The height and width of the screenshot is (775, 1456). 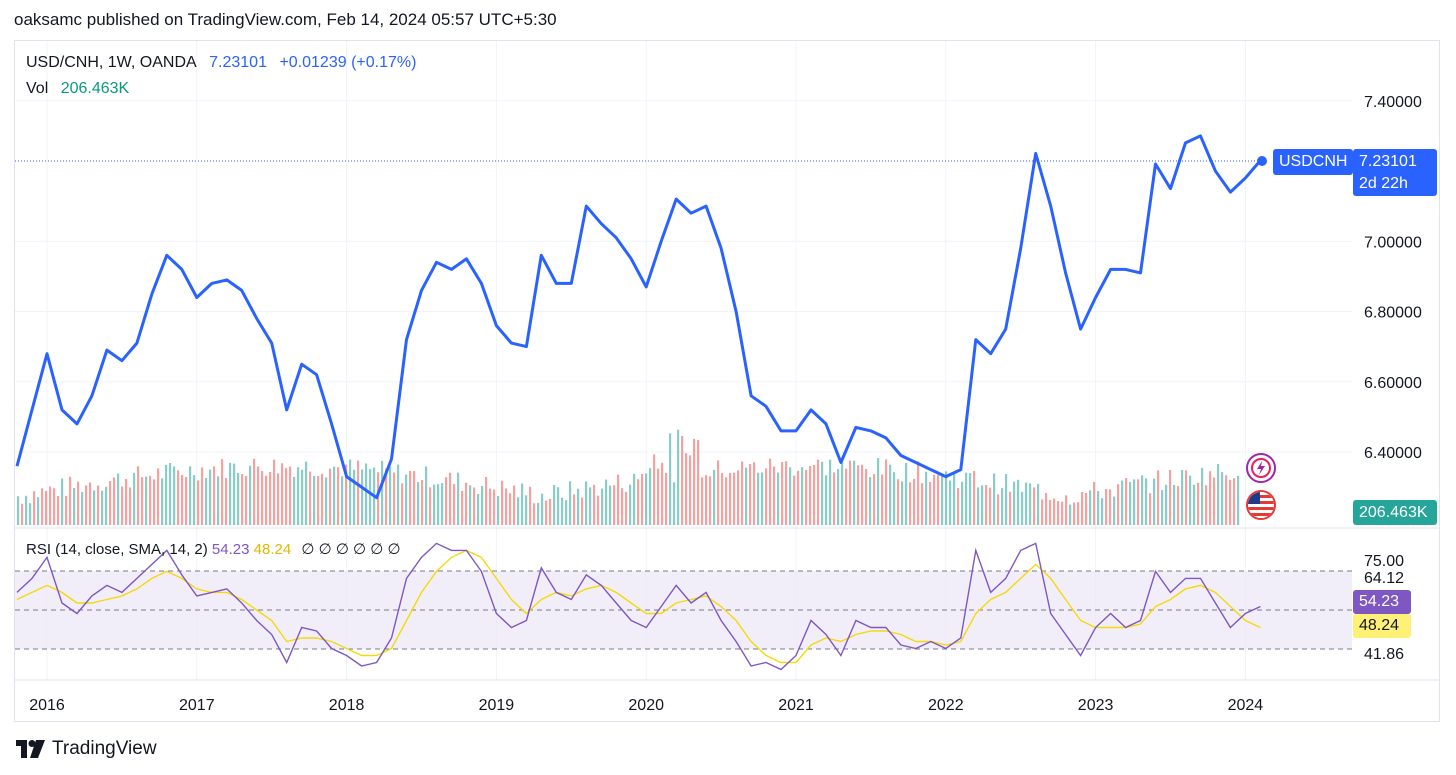 What do you see at coordinates (1261, 505) in the screenshot?
I see `us-flag-icon` at bounding box center [1261, 505].